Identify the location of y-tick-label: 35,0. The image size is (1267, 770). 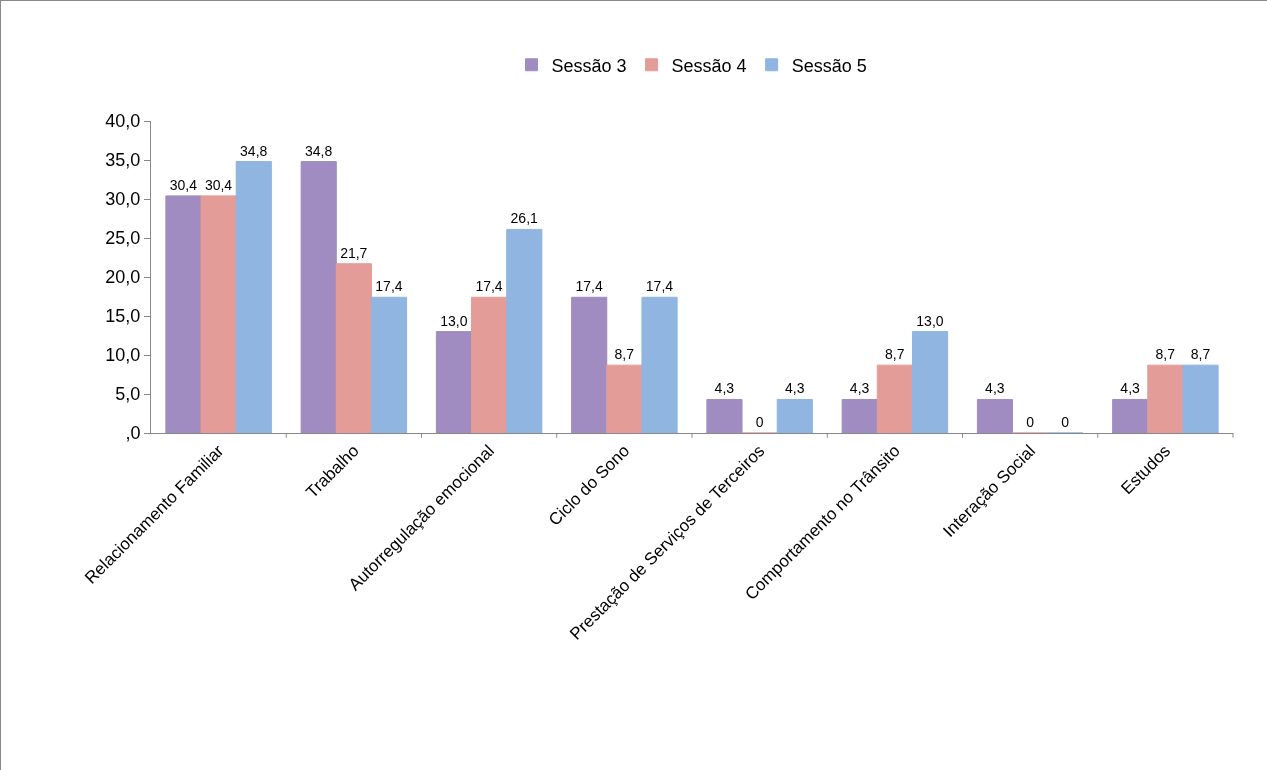
(123, 160).